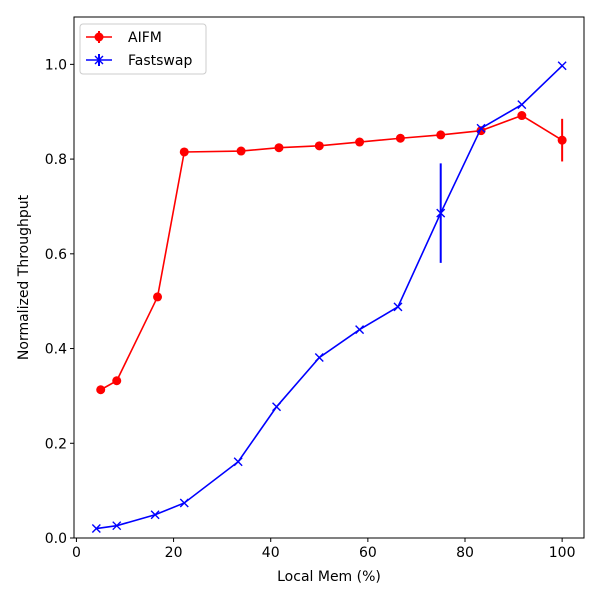  I want to click on legend-entry-fastswap: Fastswap, so click(139, 61).